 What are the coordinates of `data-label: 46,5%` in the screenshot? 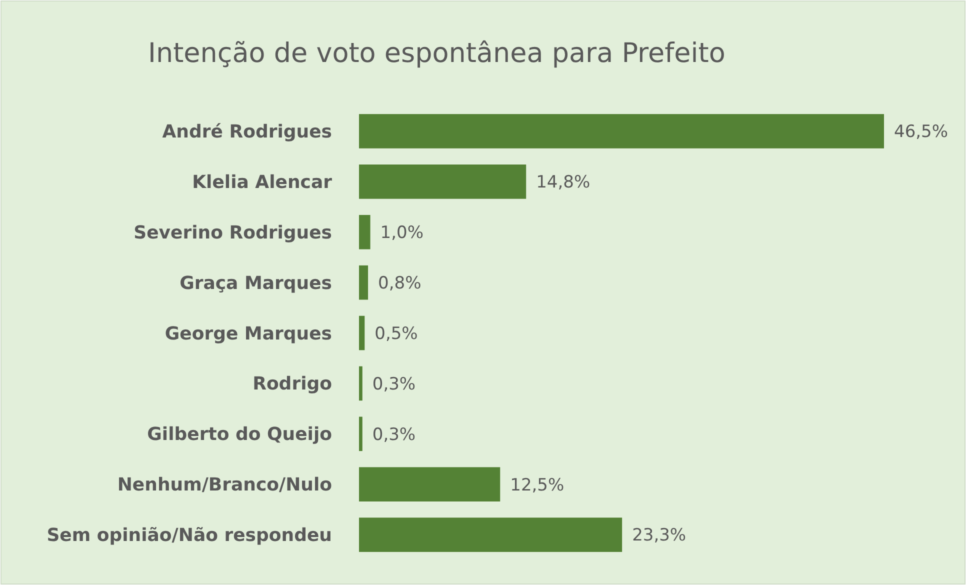 It's located at (921, 132).